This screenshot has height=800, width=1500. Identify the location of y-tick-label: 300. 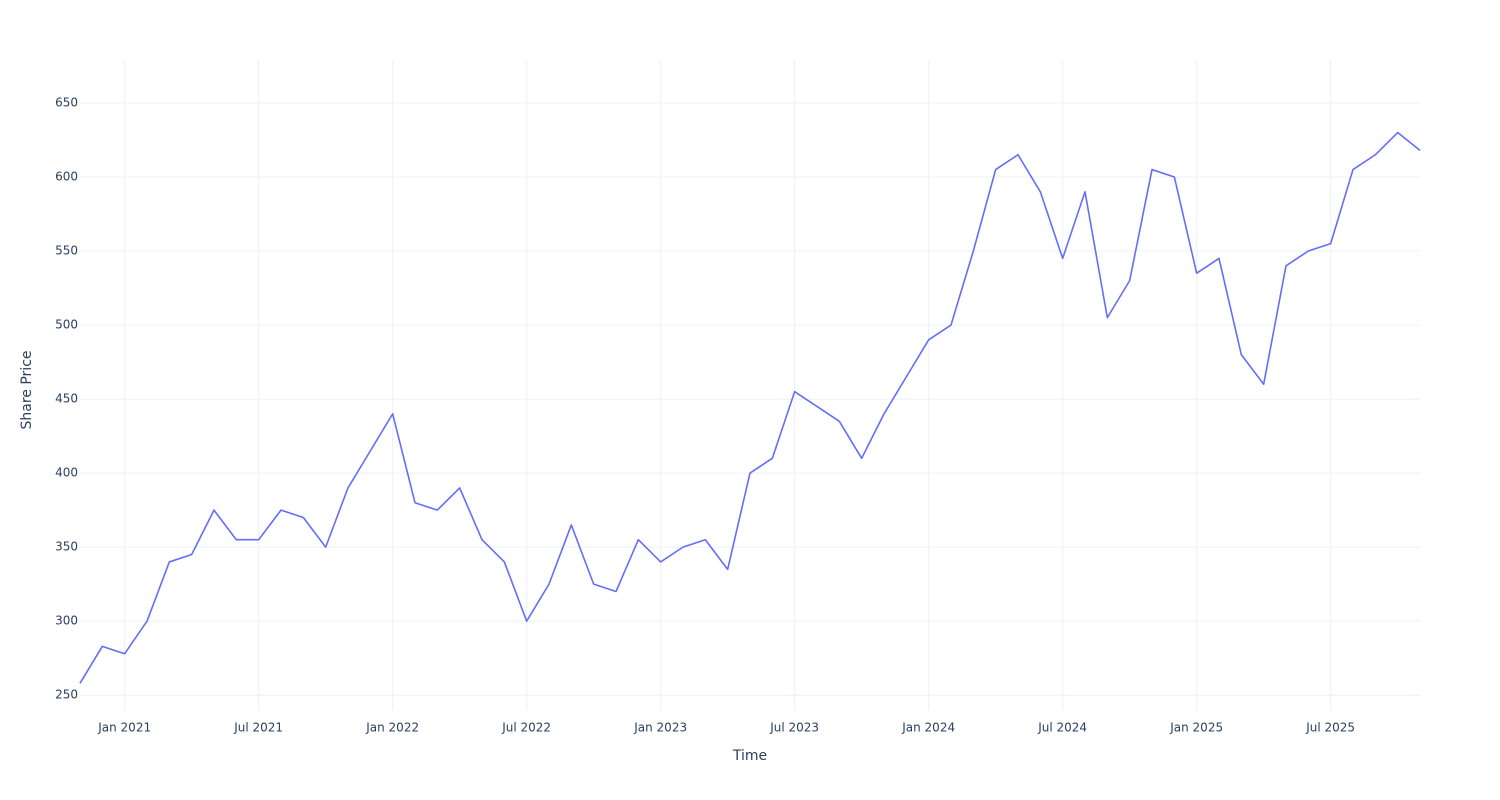
(66, 621).